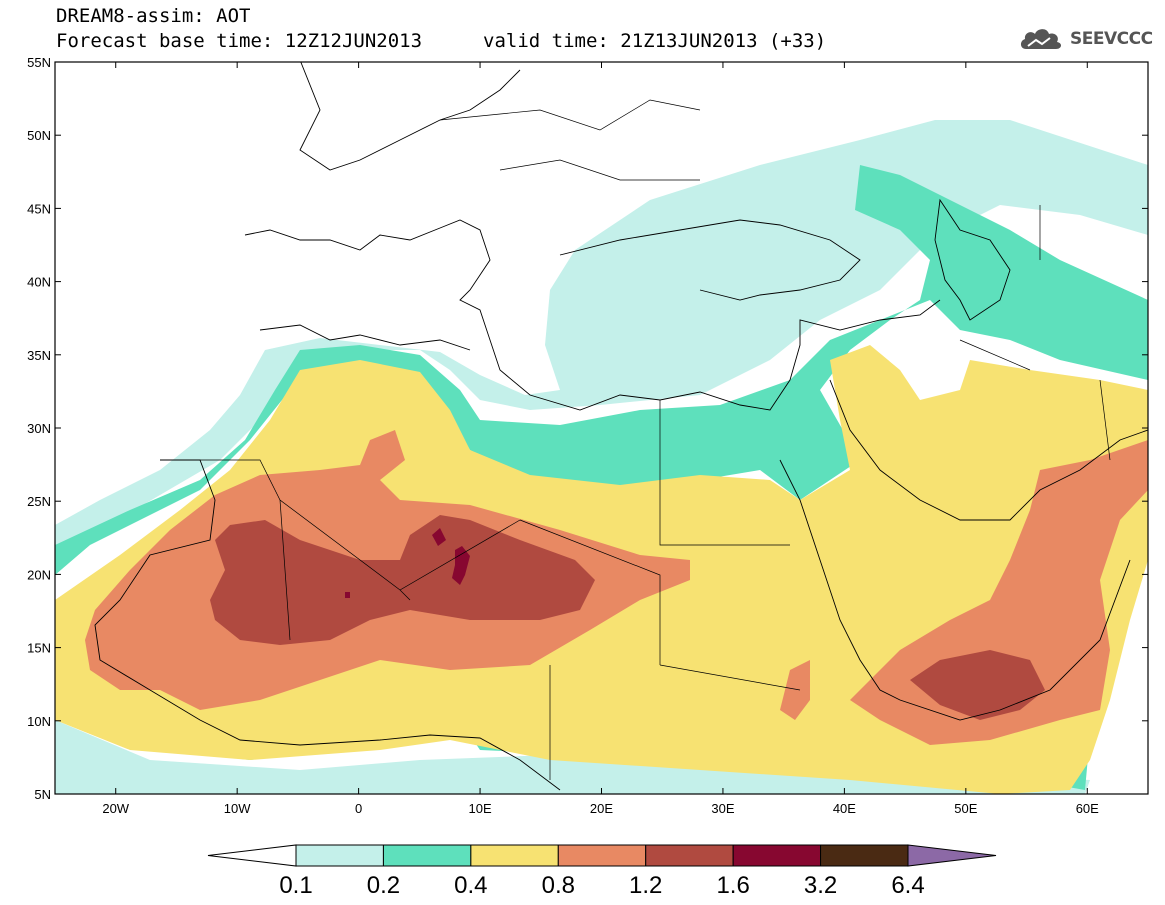 Image resolution: width=1165 pixels, height=905 pixels. What do you see at coordinates (645, 885) in the screenshot?
I see `colorbar-label: 1.2` at bounding box center [645, 885].